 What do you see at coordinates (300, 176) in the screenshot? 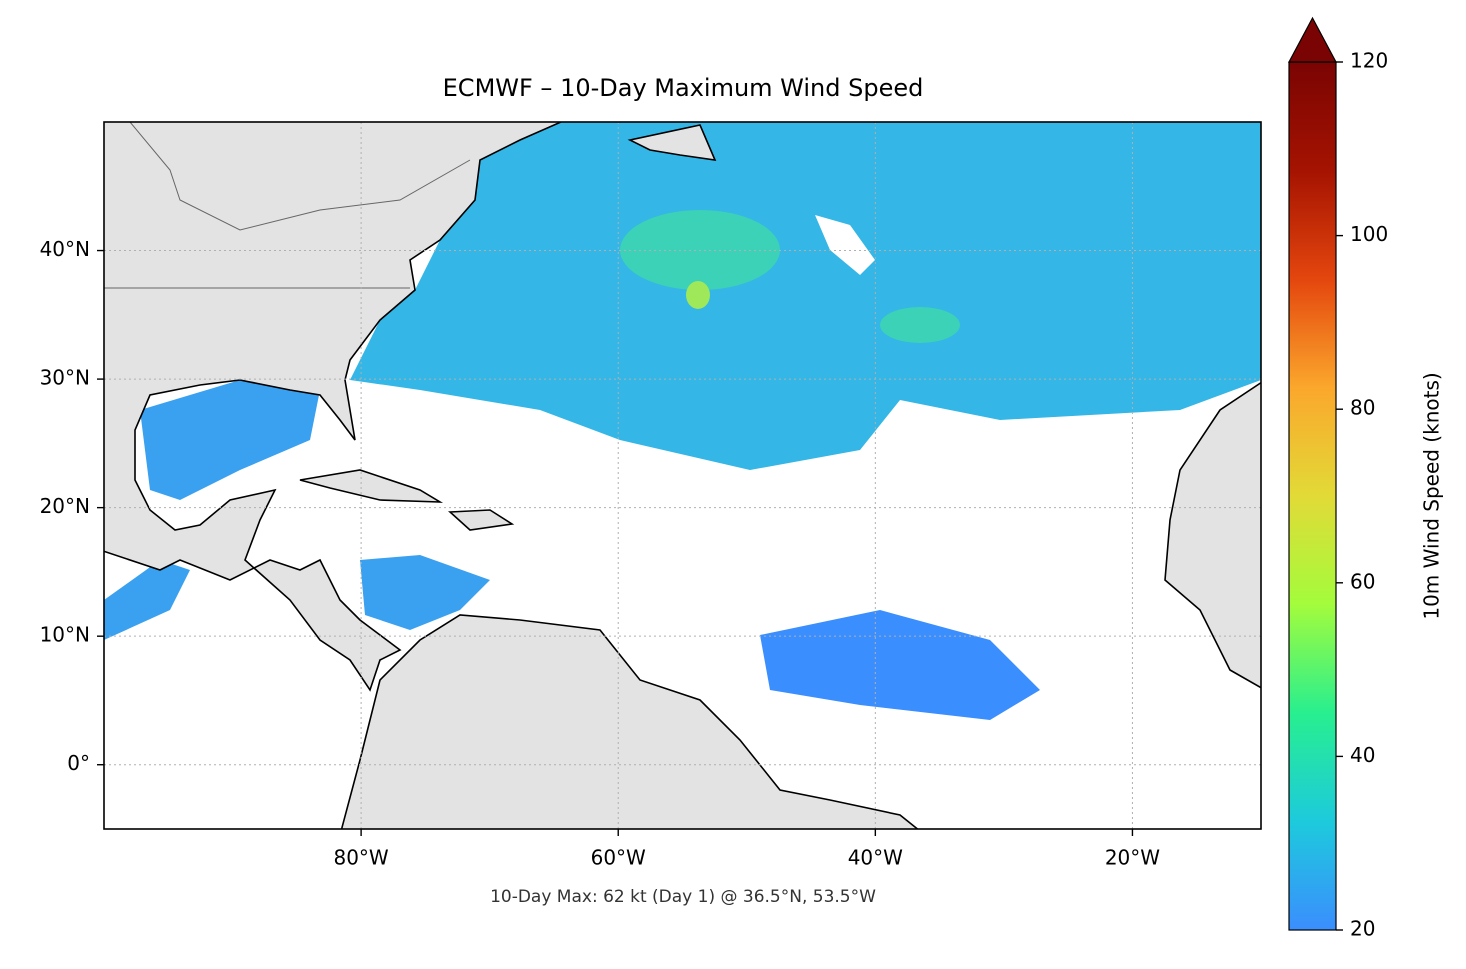
I see `borders` at bounding box center [300, 176].